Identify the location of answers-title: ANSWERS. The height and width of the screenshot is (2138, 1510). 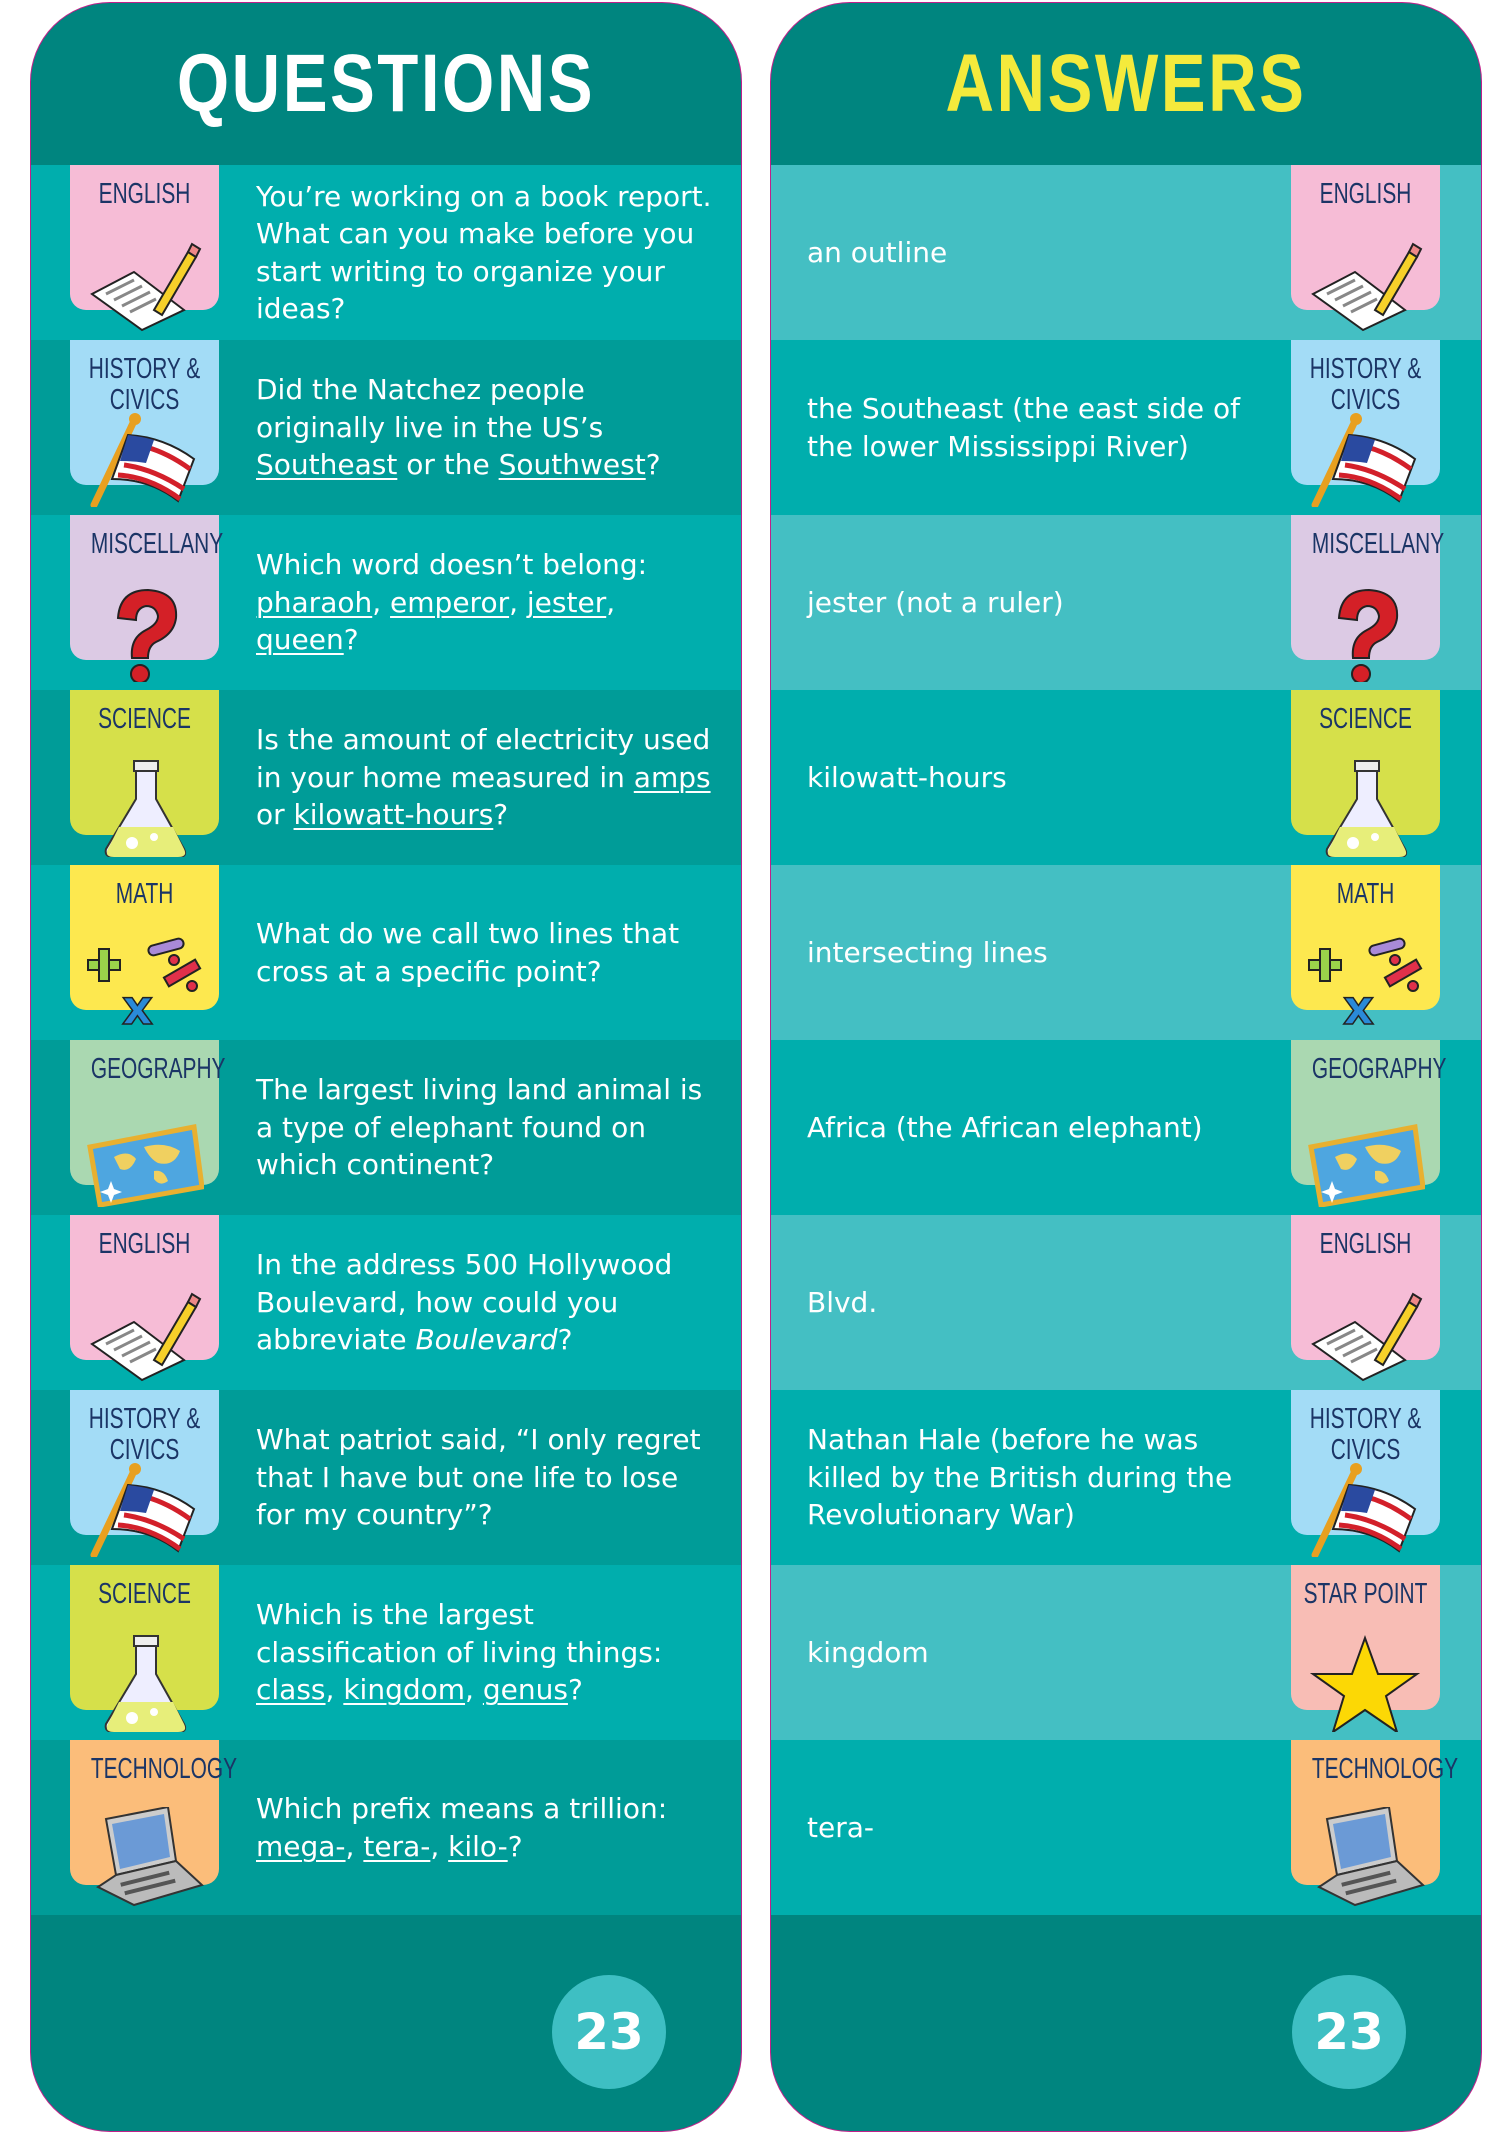
(1126, 83).